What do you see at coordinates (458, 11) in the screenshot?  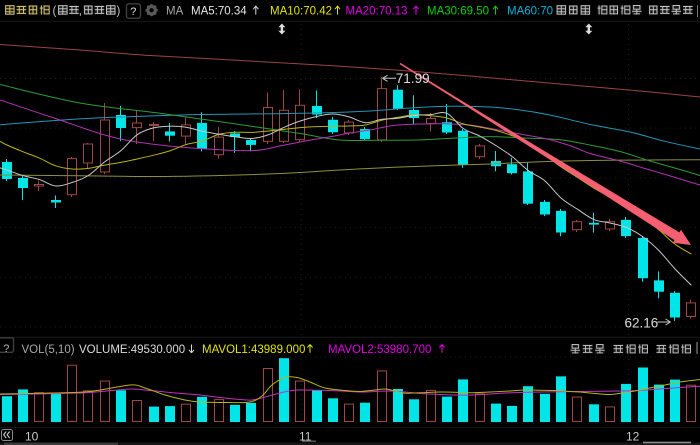 I see `svg-text: MA30:69.50` at bounding box center [458, 11].